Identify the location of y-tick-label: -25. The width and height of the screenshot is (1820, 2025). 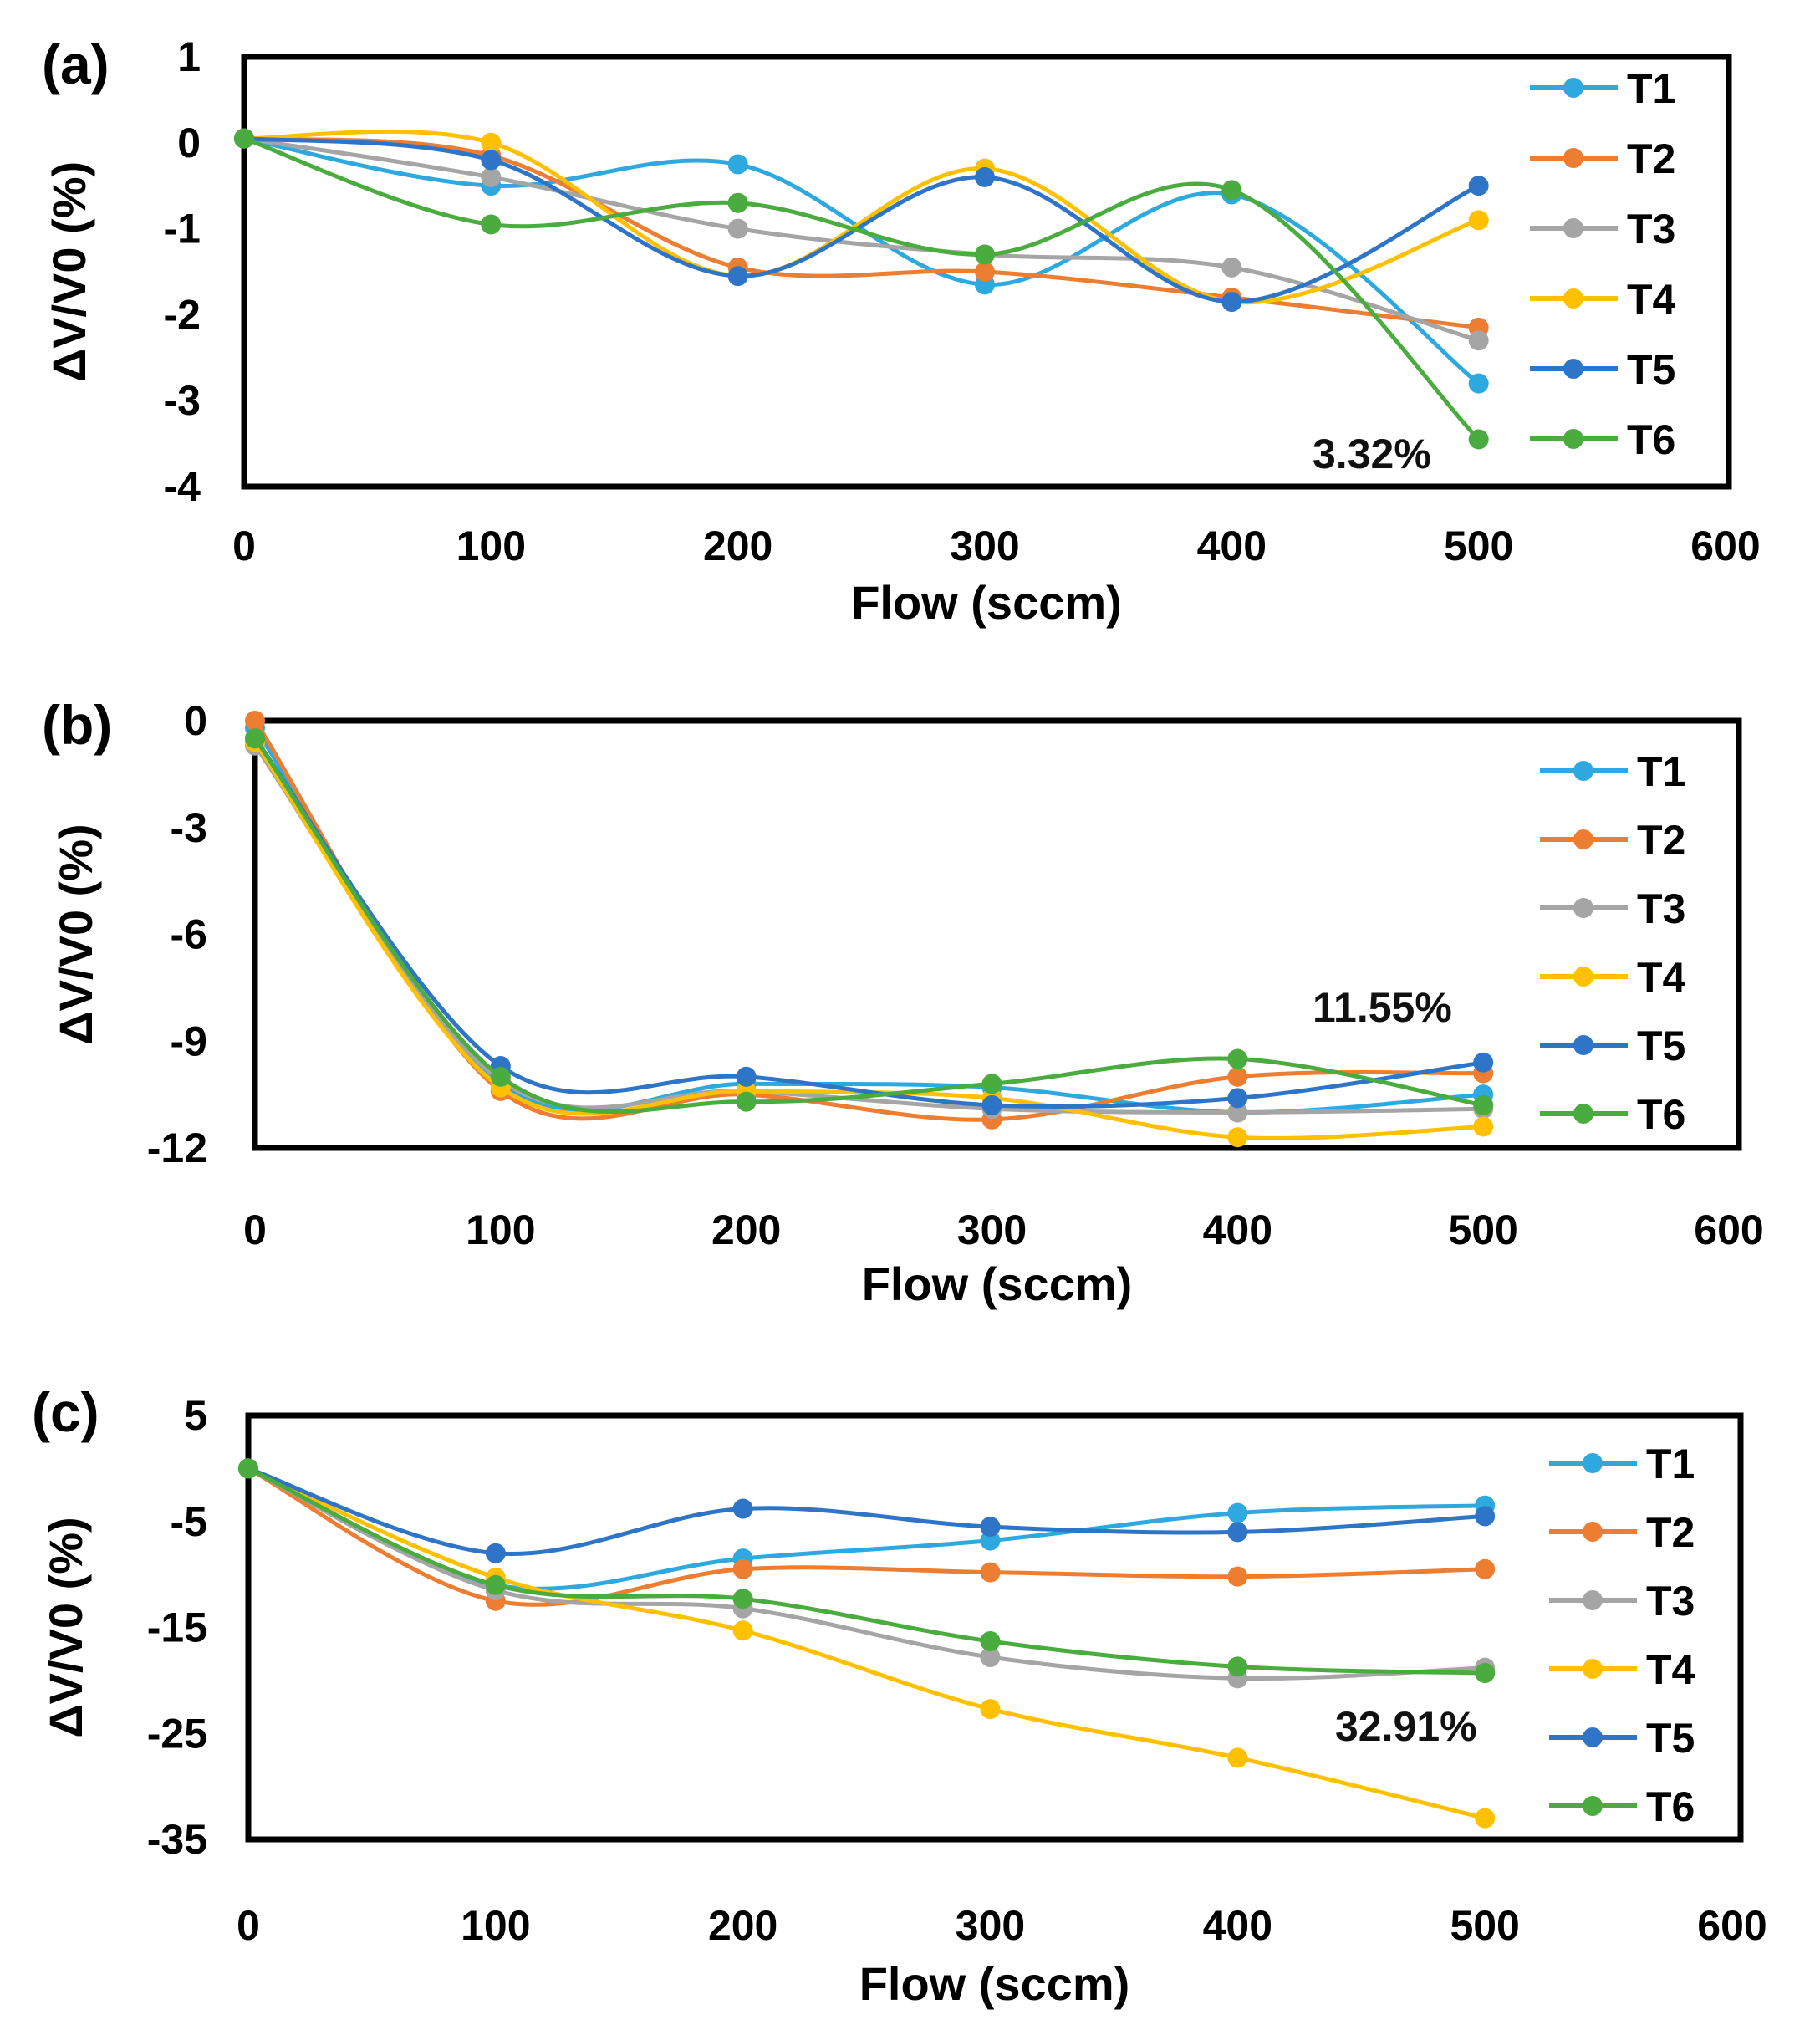
(177, 1733).